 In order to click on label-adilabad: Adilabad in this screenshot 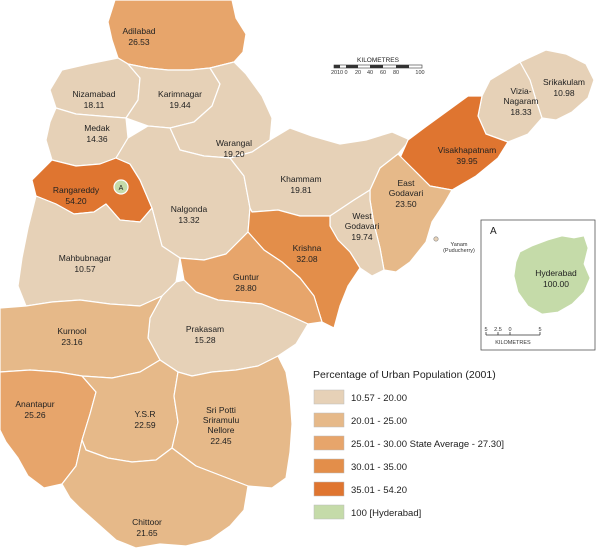, I will do `click(138, 31)`.